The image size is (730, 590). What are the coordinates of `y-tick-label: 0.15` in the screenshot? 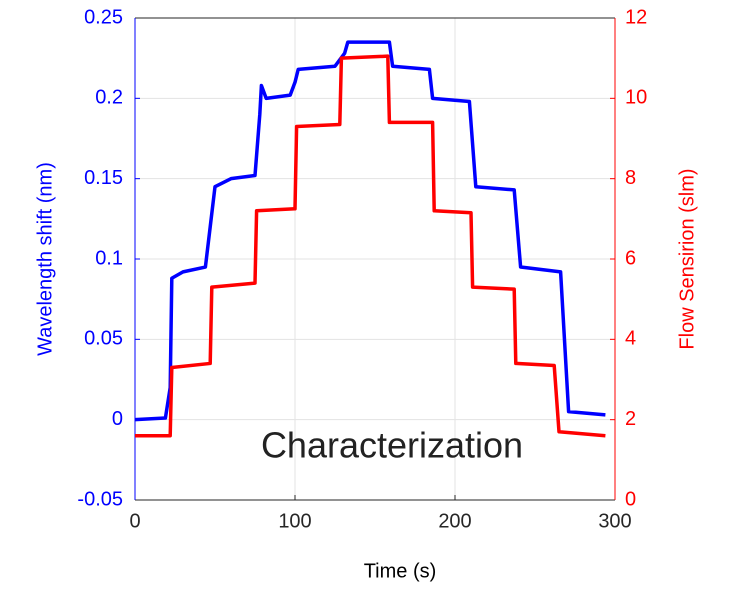 It's located at (103, 178).